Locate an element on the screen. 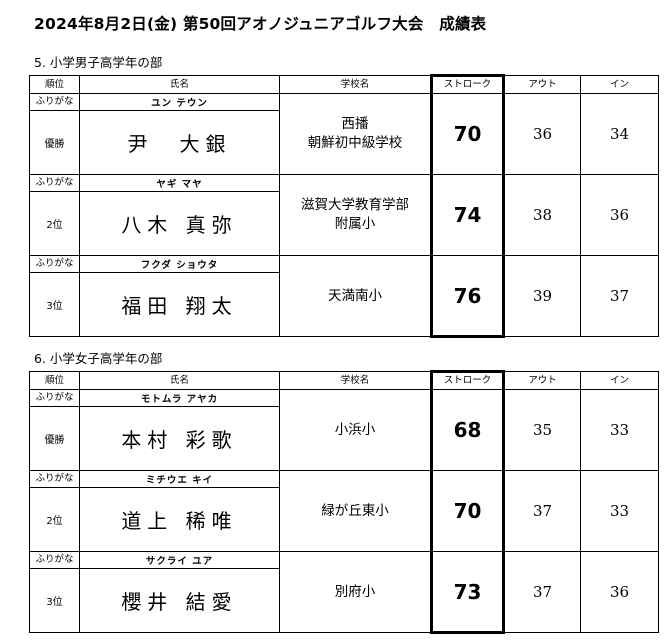 The width and height of the screenshot is (665, 643). stroke-total: 73 is located at coordinates (467, 592).